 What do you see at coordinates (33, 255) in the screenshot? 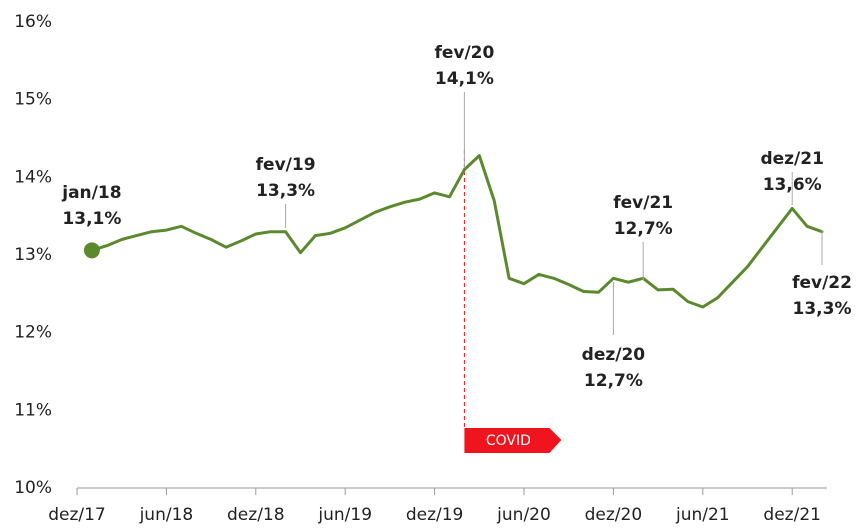
I see `y-tick-label: 13%` at bounding box center [33, 255].